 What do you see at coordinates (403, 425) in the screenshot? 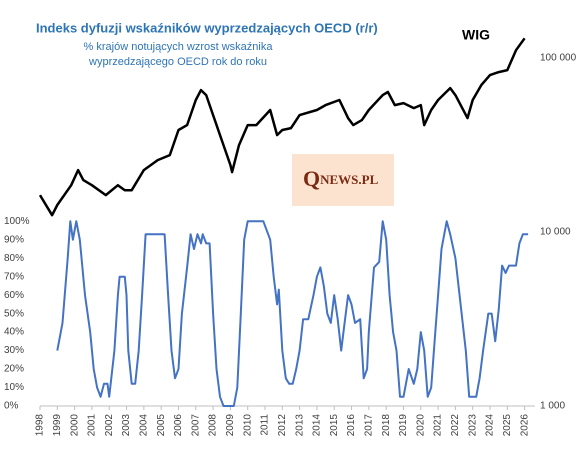
I see `x-tick-label: 2019` at bounding box center [403, 425].